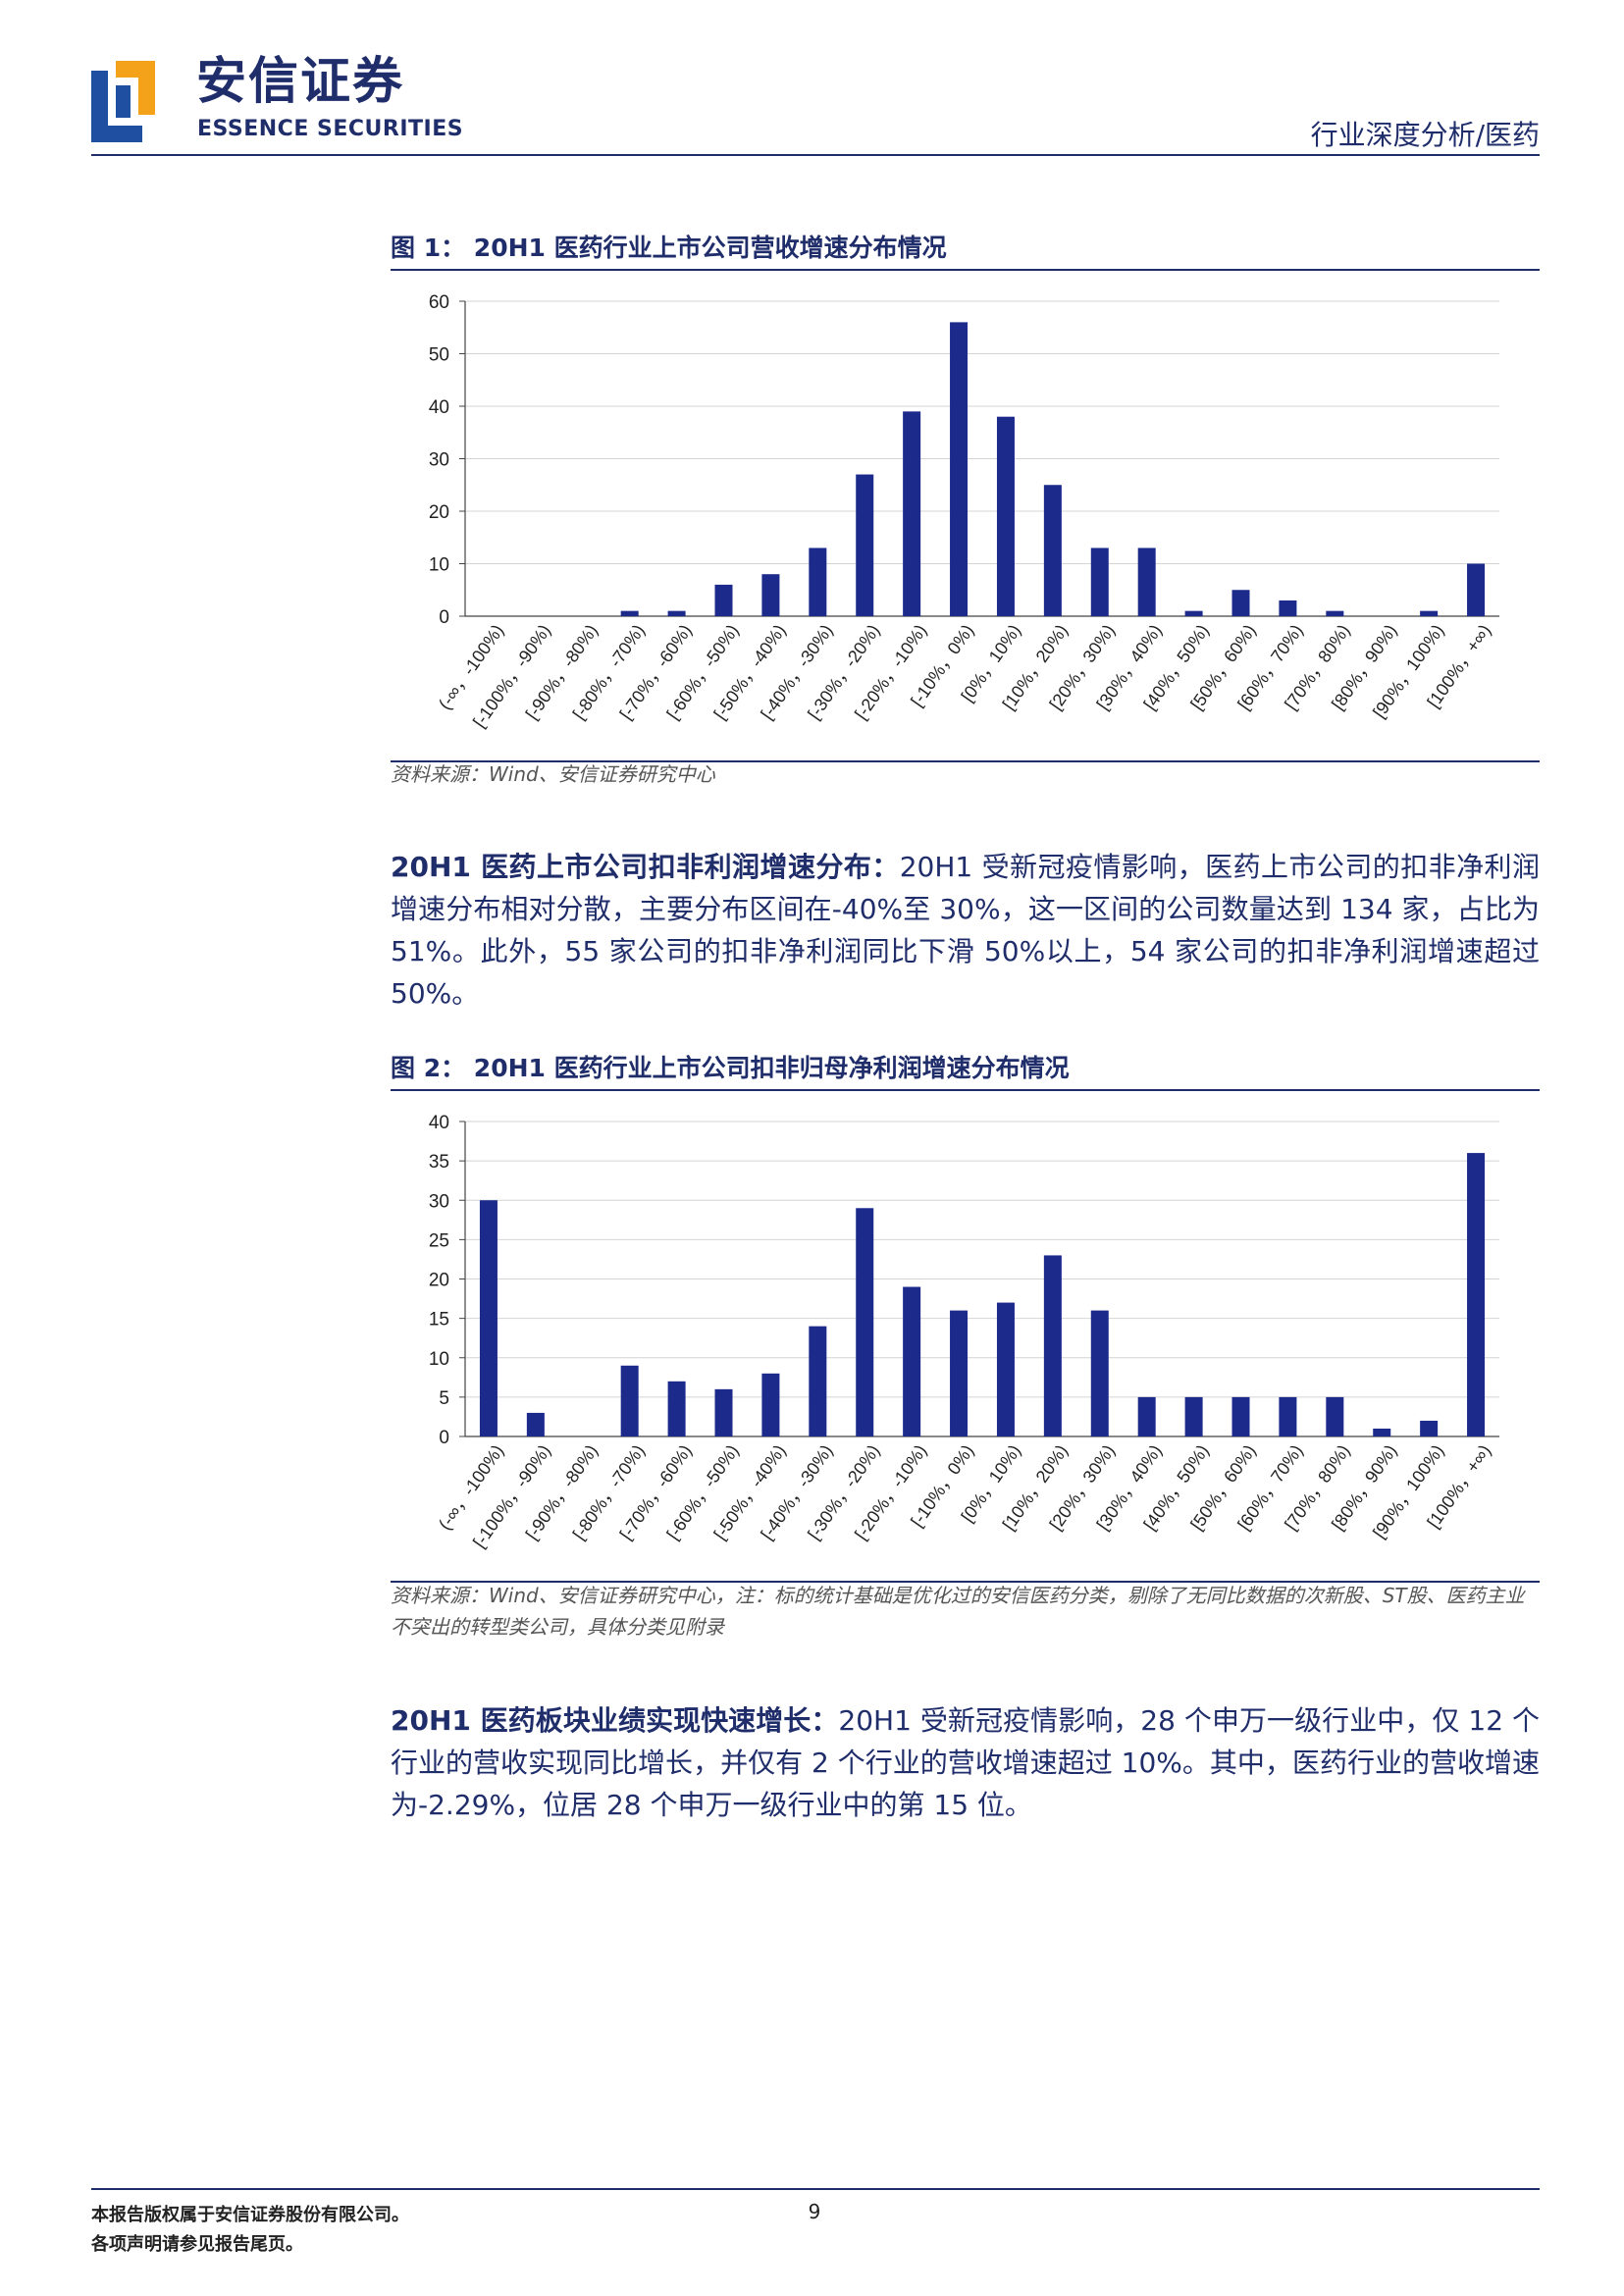  What do you see at coordinates (669, 248) in the screenshot?
I see `figure1-title: 图 1： 20H1 医药行业上市公司营收增速分布情况` at bounding box center [669, 248].